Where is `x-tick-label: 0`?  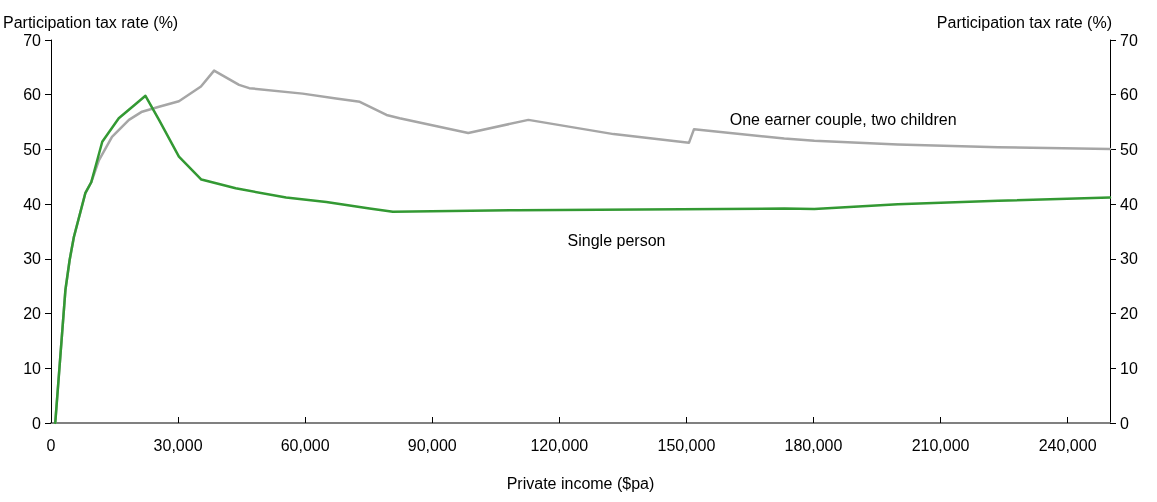
x-tick-label: 0 is located at coordinates (51, 445).